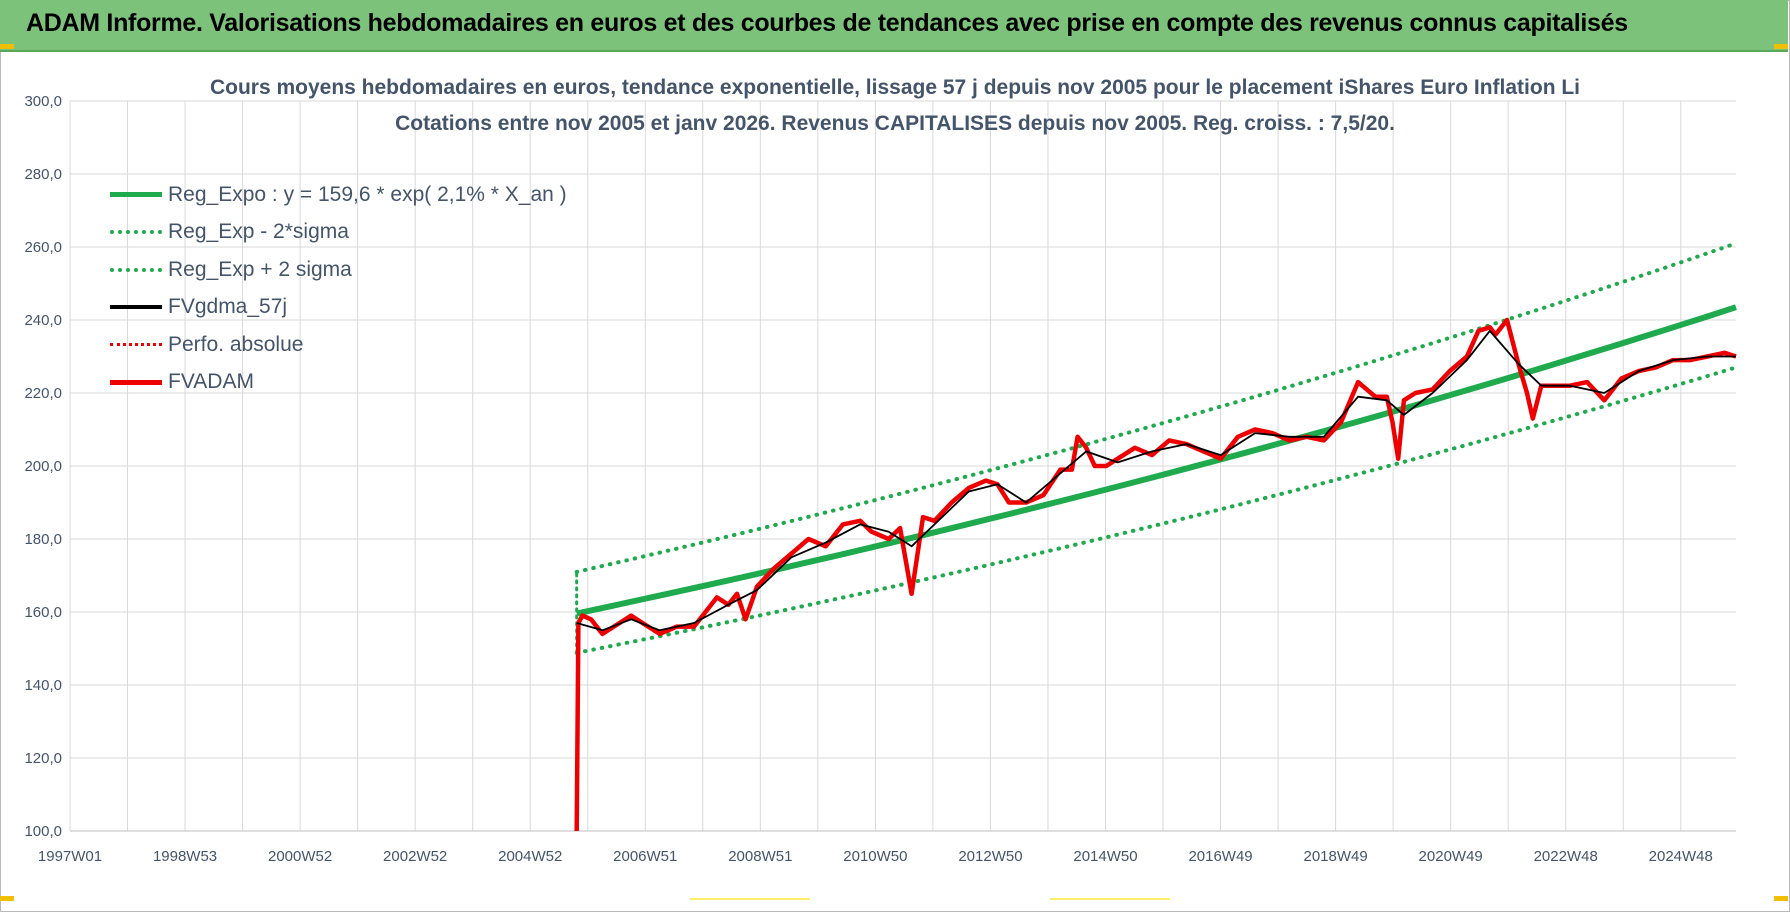 The height and width of the screenshot is (912, 1790). Describe the element at coordinates (415, 856) in the screenshot. I see `x-tick-label: 2002W52` at that location.